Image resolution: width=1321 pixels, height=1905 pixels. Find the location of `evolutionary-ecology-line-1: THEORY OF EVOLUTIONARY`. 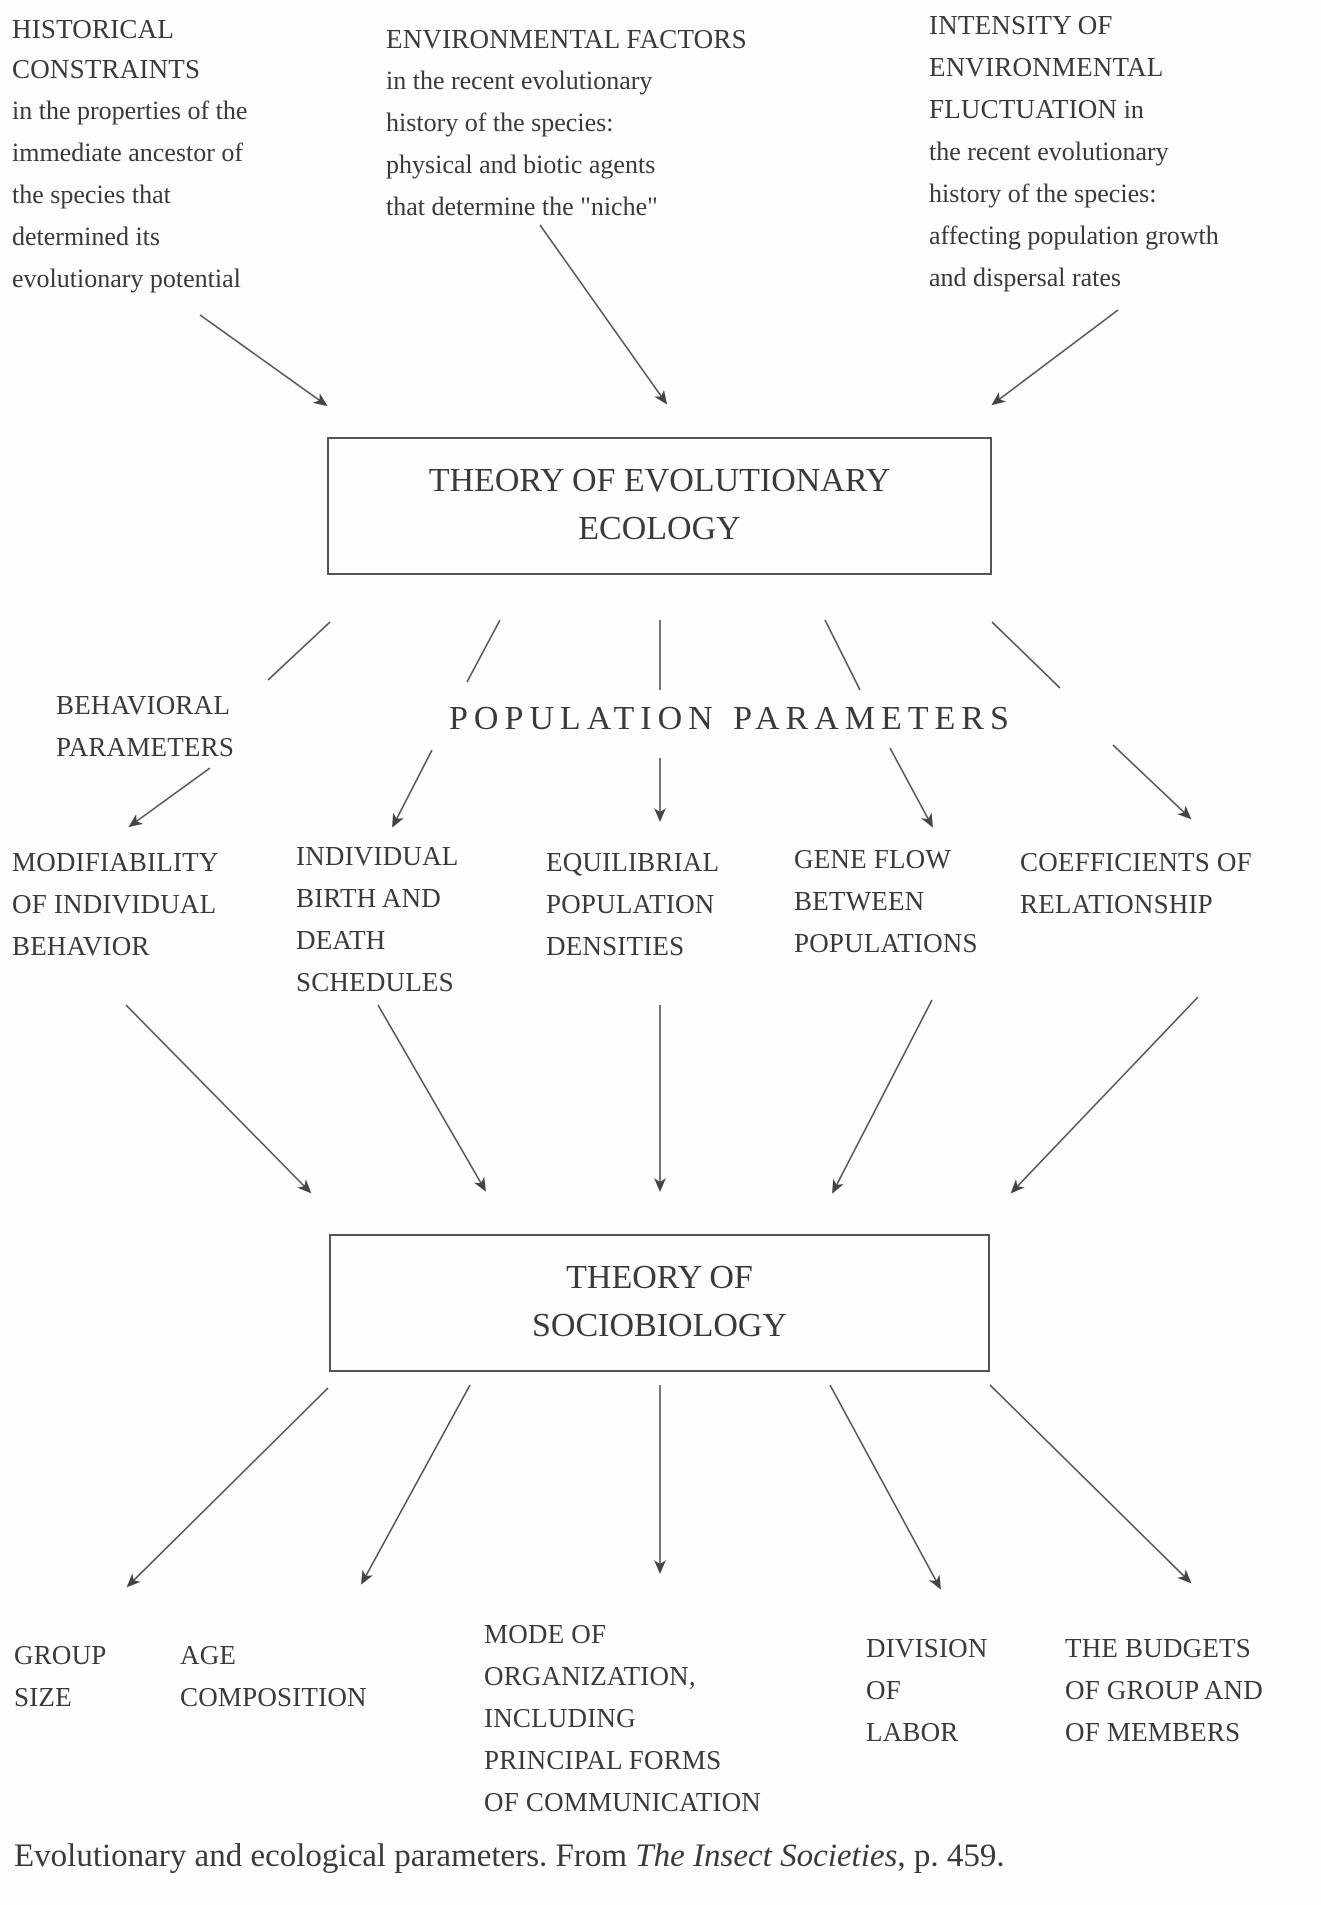

evolutionary-ecology-line-1: THEORY OF EVOLUTIONARY is located at coordinates (659, 480).